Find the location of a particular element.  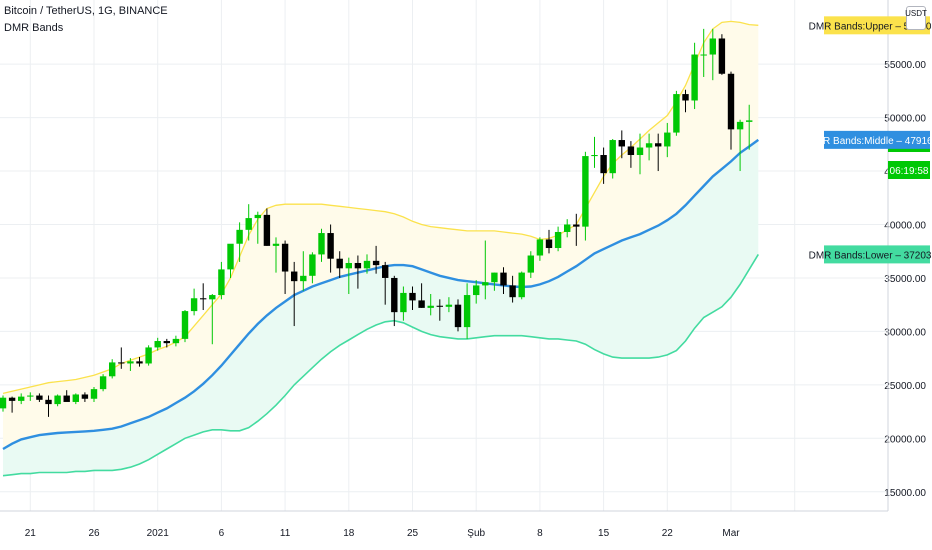

x-tick-label: 22 is located at coordinates (668, 533).